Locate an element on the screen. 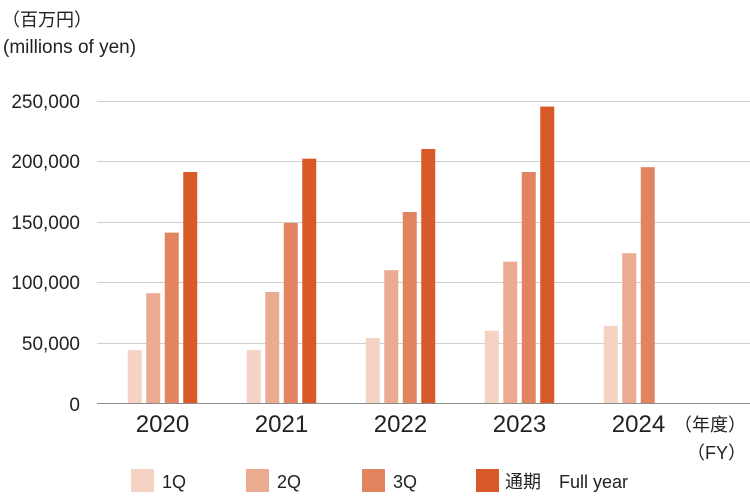 This screenshot has height=500, width=750. y-axis-unit-label-en: (millions of yen) is located at coordinates (69, 47).